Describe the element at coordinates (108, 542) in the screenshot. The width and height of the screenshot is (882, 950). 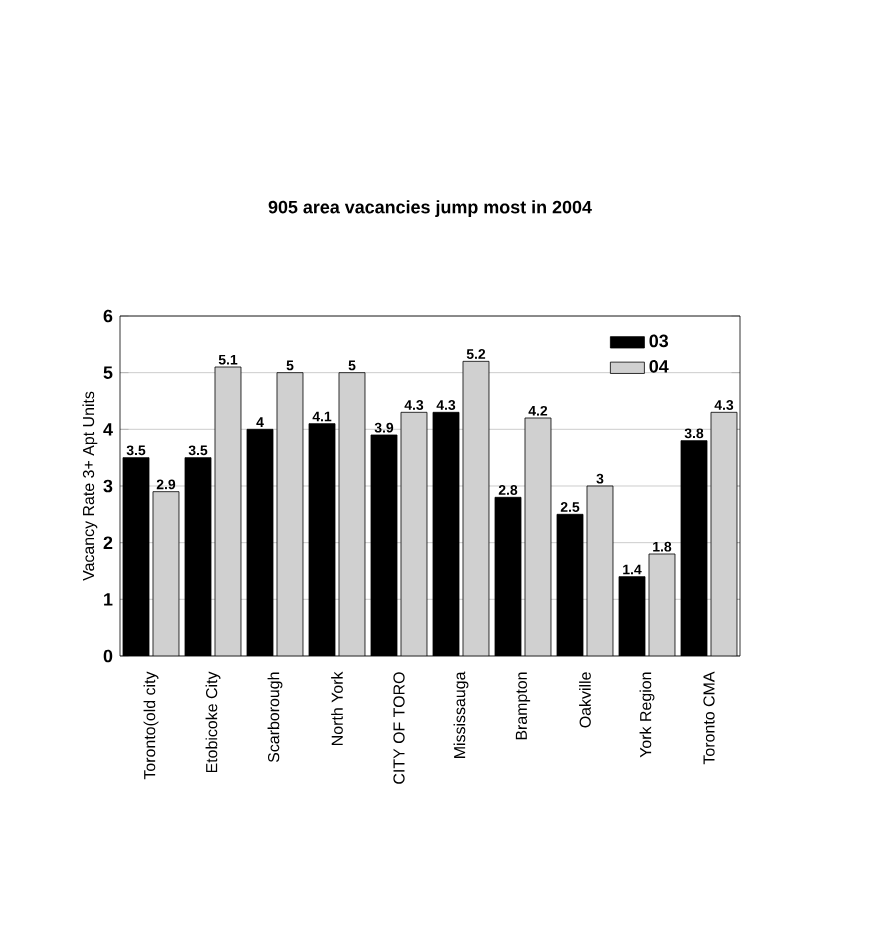
I see `y-tick-label: 2` at that location.